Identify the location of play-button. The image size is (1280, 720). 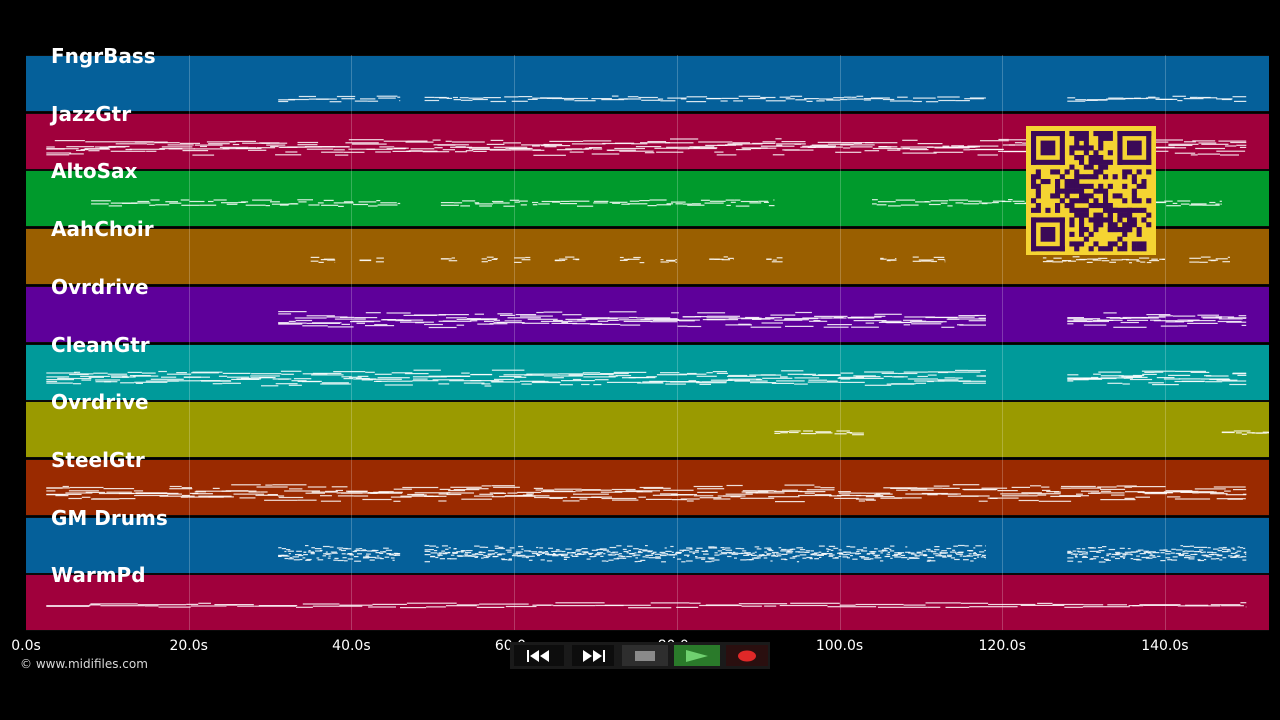
(697, 655).